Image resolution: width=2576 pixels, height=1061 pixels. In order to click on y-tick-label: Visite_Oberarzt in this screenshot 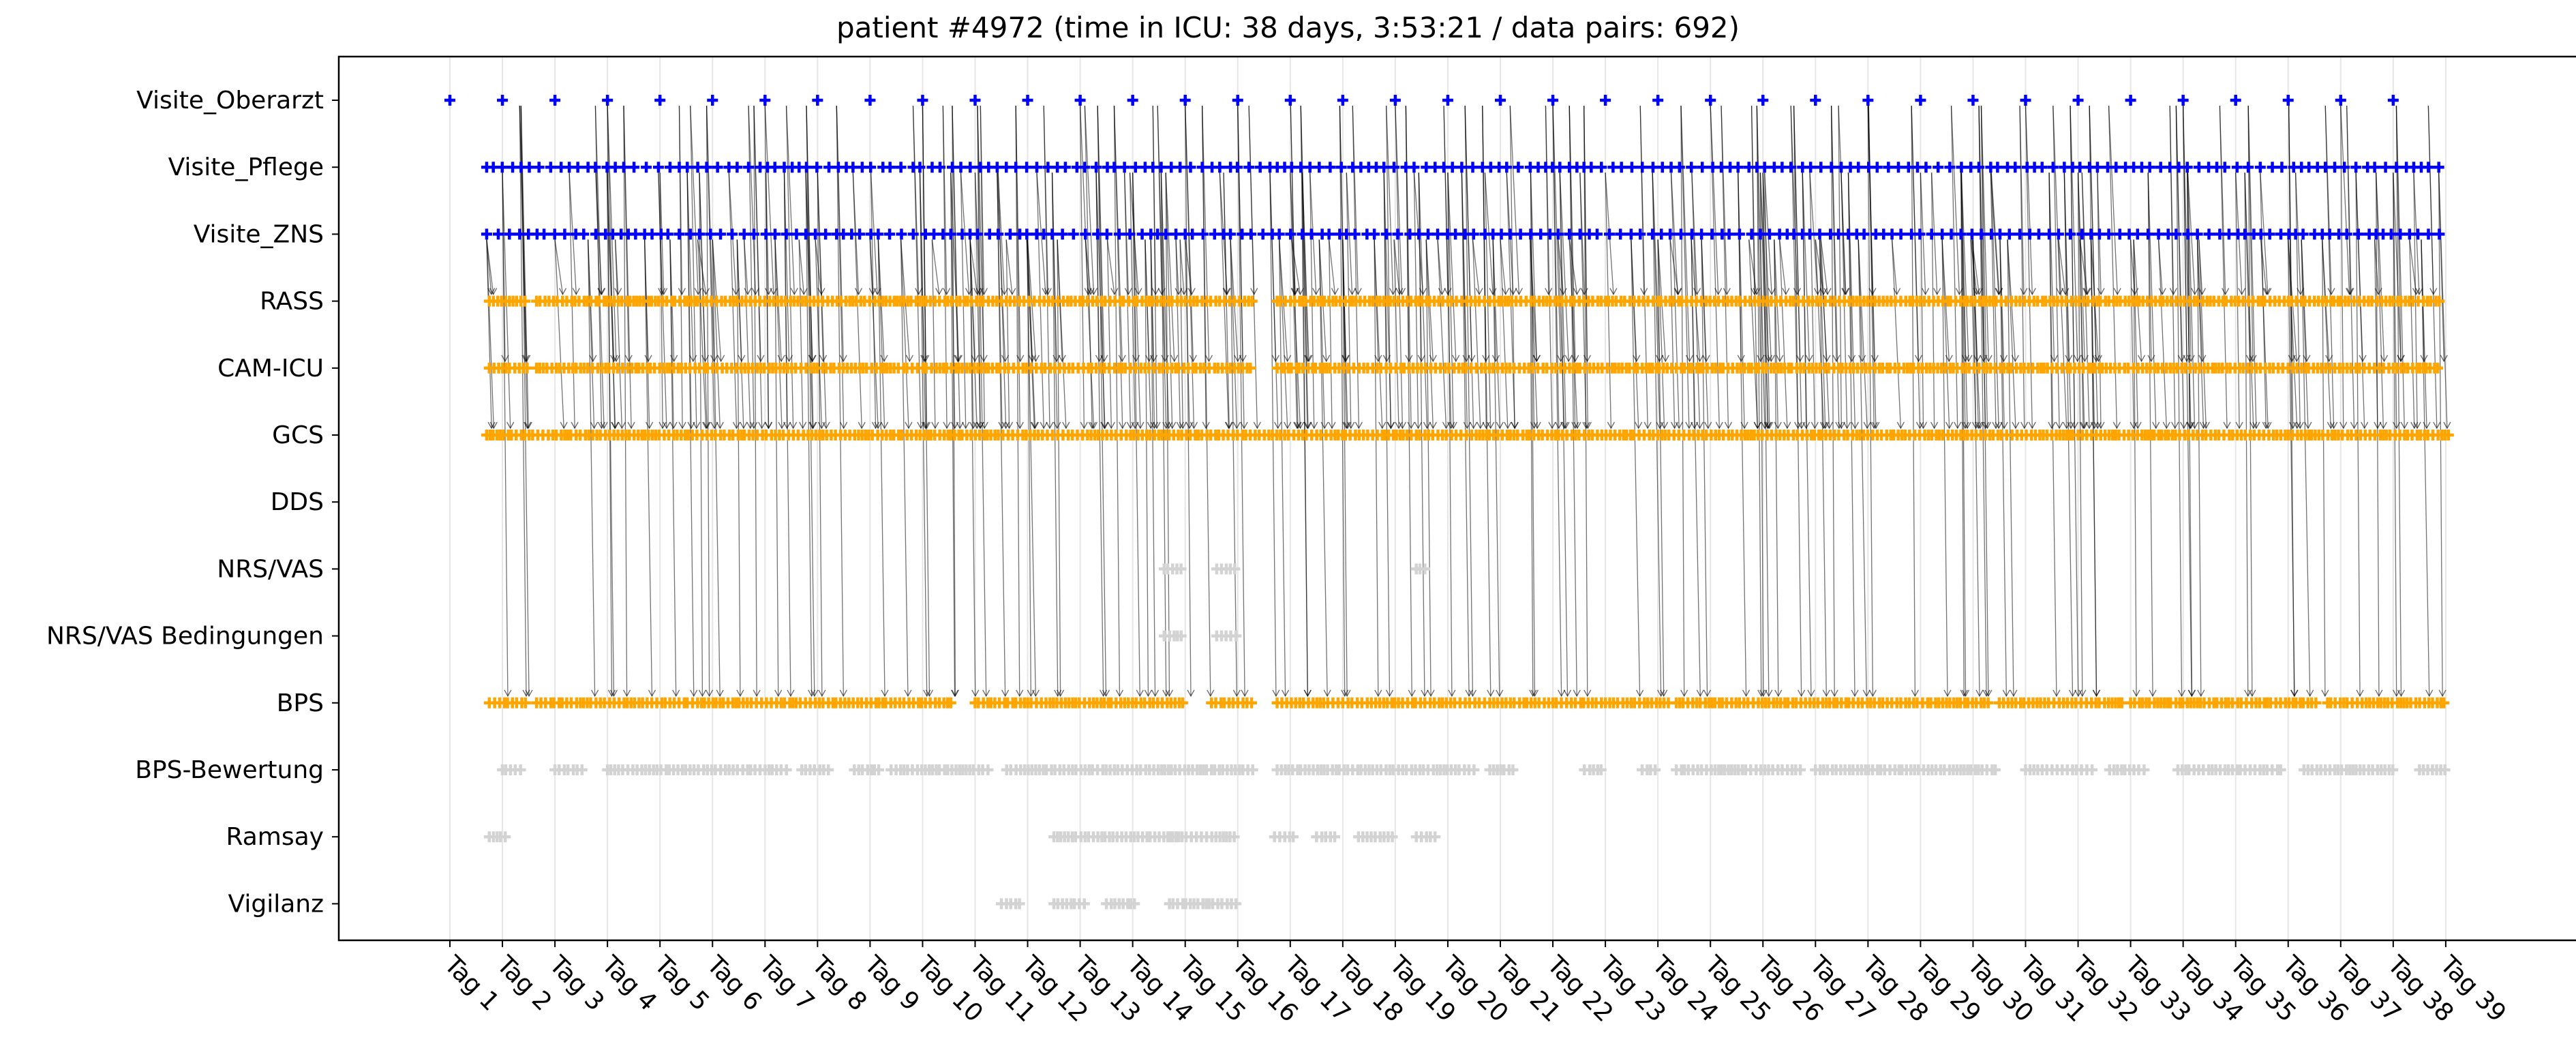, I will do `click(230, 101)`.